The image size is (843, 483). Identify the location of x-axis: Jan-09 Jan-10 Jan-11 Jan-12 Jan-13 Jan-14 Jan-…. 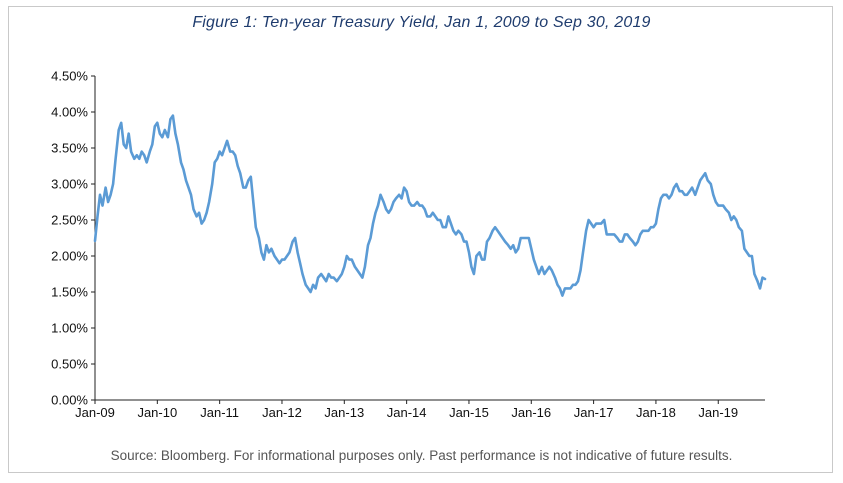
(420, 409).